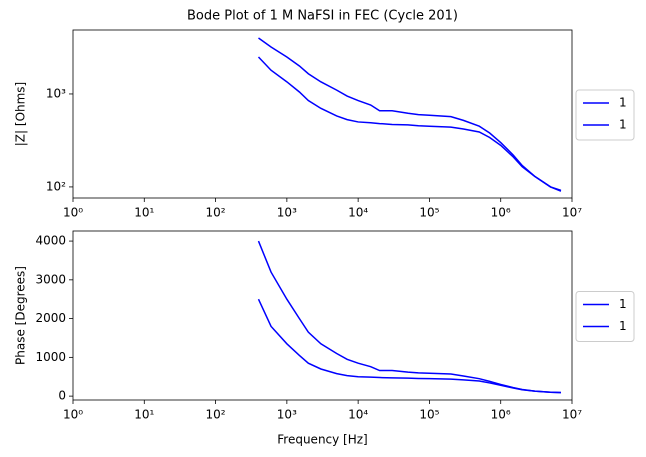 Image resolution: width=646 pixels, height=457 pixels. Describe the element at coordinates (56, 186) in the screenshot. I see `y-tick-label: 10²` at that location.